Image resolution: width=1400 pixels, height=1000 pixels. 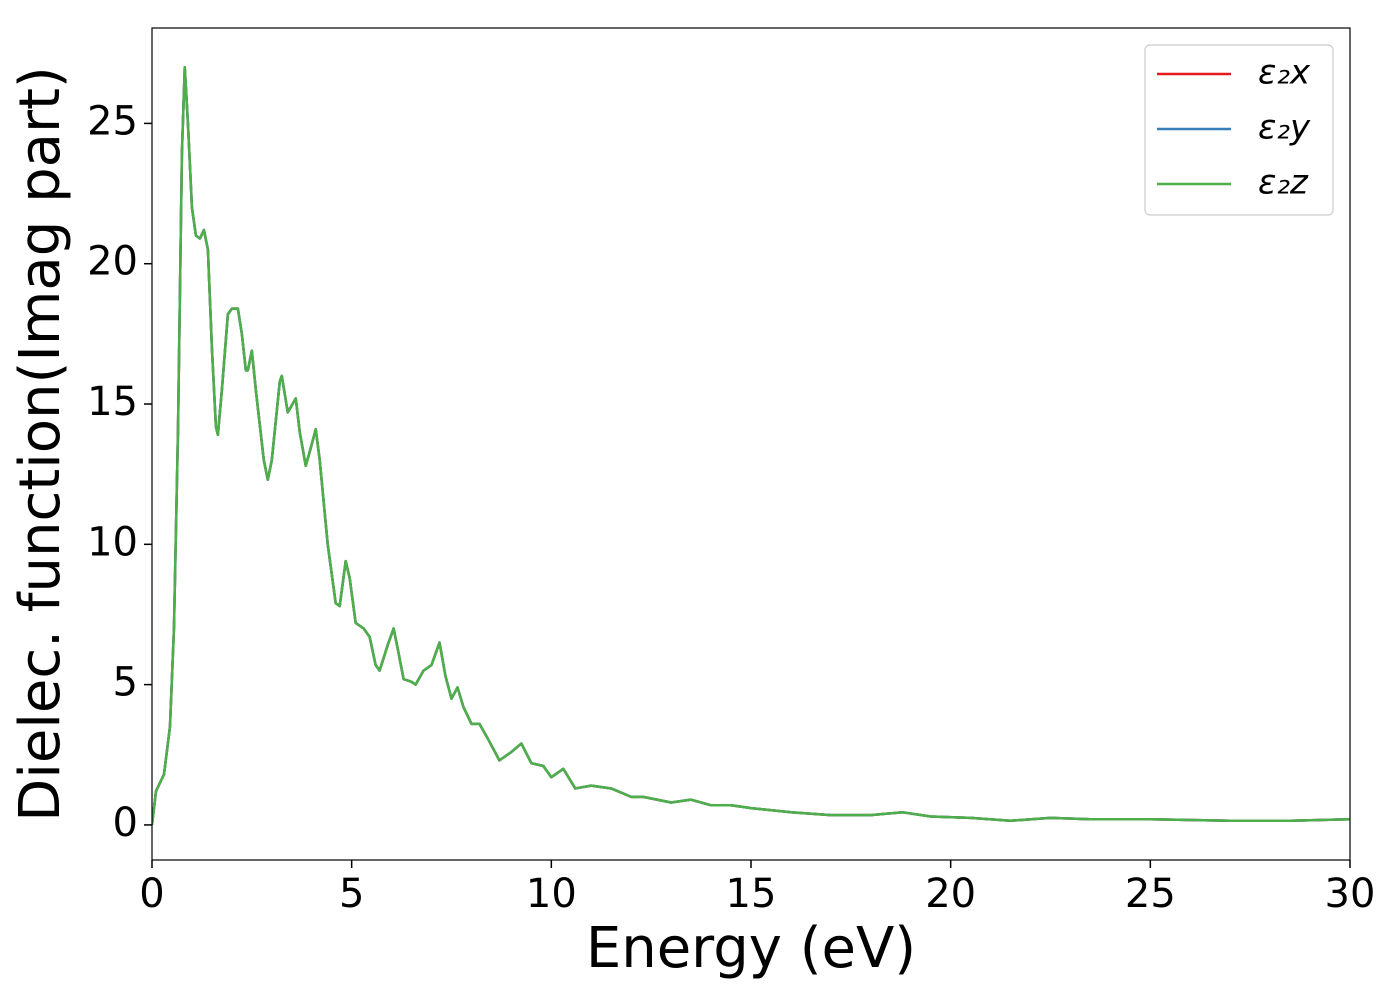 What do you see at coordinates (151, 894) in the screenshot?
I see `x-tick-label: 0` at bounding box center [151, 894].